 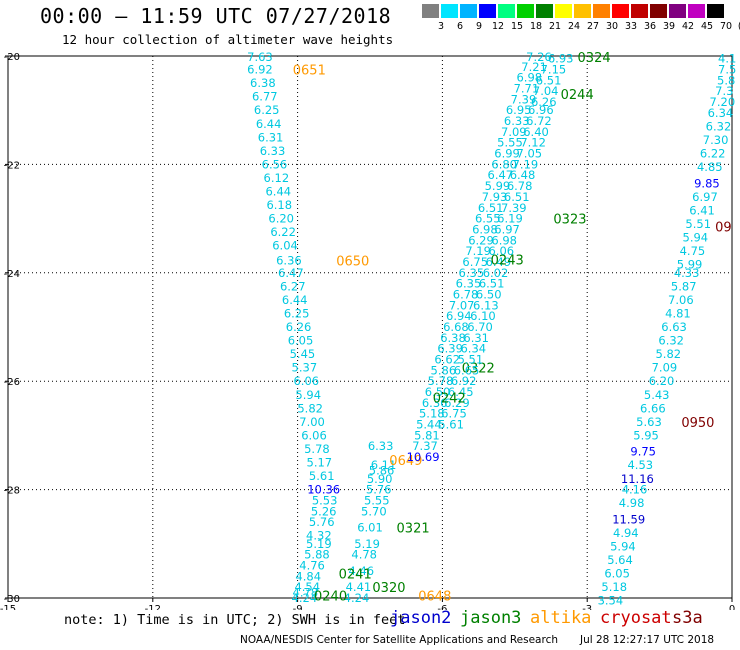 What do you see at coordinates (650, 26) in the screenshot?
I see `color-scale-label: 36` at bounding box center [650, 26].